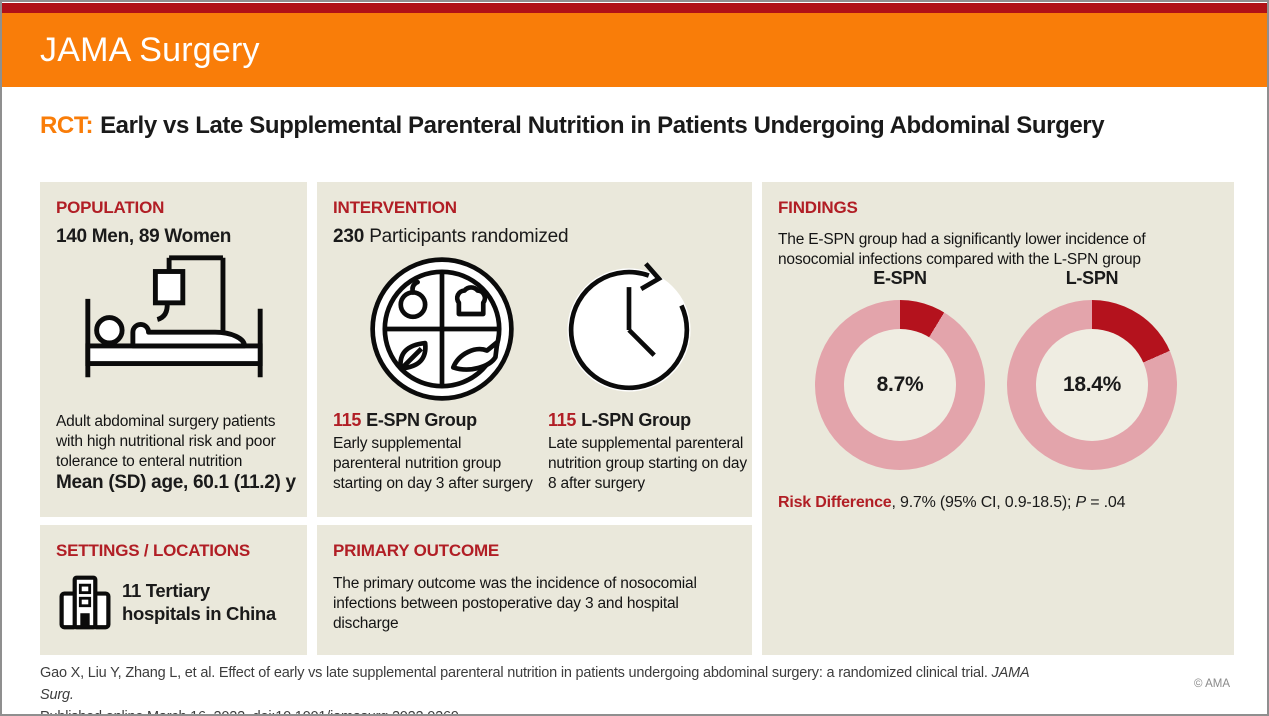 This screenshot has width=1269, height=716. What do you see at coordinates (983, 502) in the screenshot?
I see `risk-difference-values: , 9.7% (95% CI, 0.9-18.5);` at bounding box center [983, 502].